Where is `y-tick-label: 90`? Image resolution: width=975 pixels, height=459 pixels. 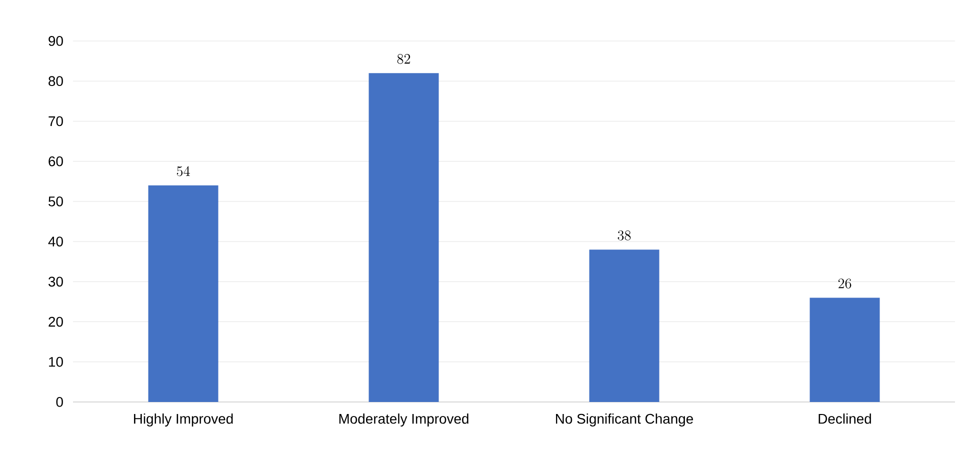
y-tick-label: 90 is located at coordinates (55, 41).